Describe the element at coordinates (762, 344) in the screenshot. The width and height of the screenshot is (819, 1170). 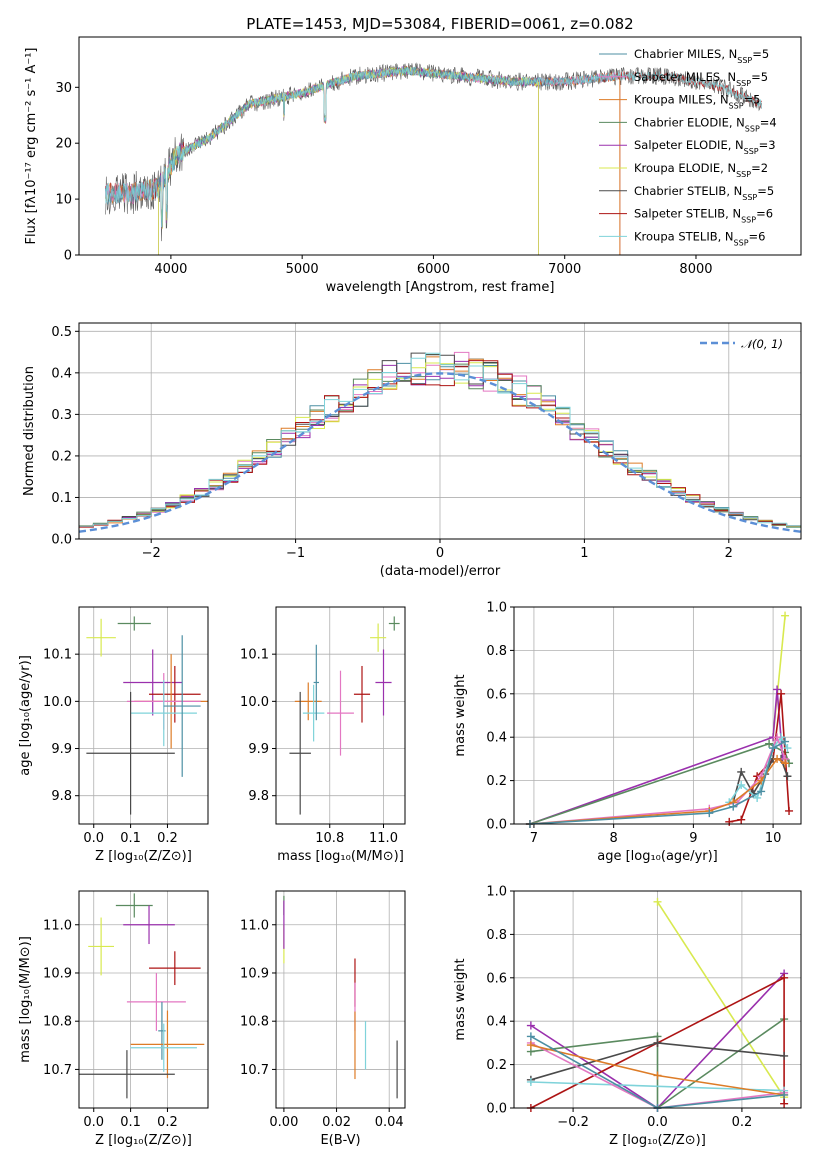
I see `legend-label: 𝒩(0, 1)` at that location.